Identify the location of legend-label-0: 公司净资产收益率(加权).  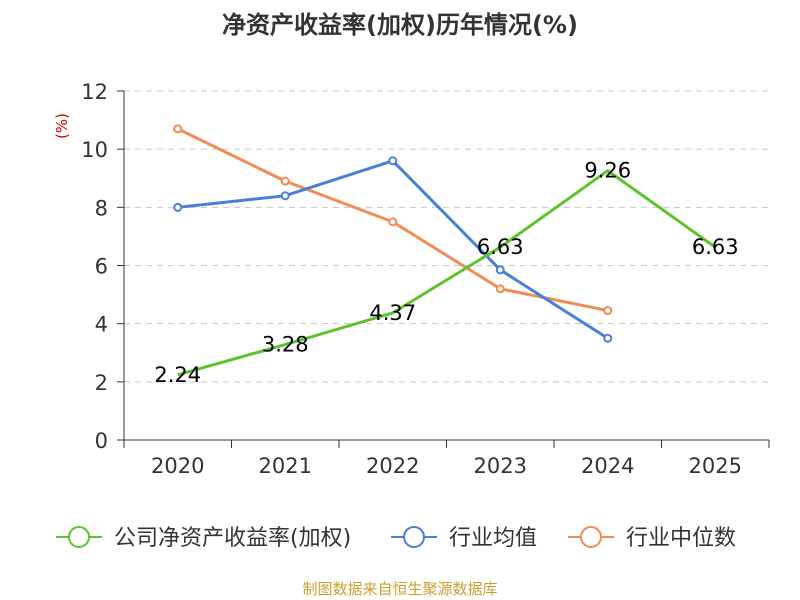
(232, 538).